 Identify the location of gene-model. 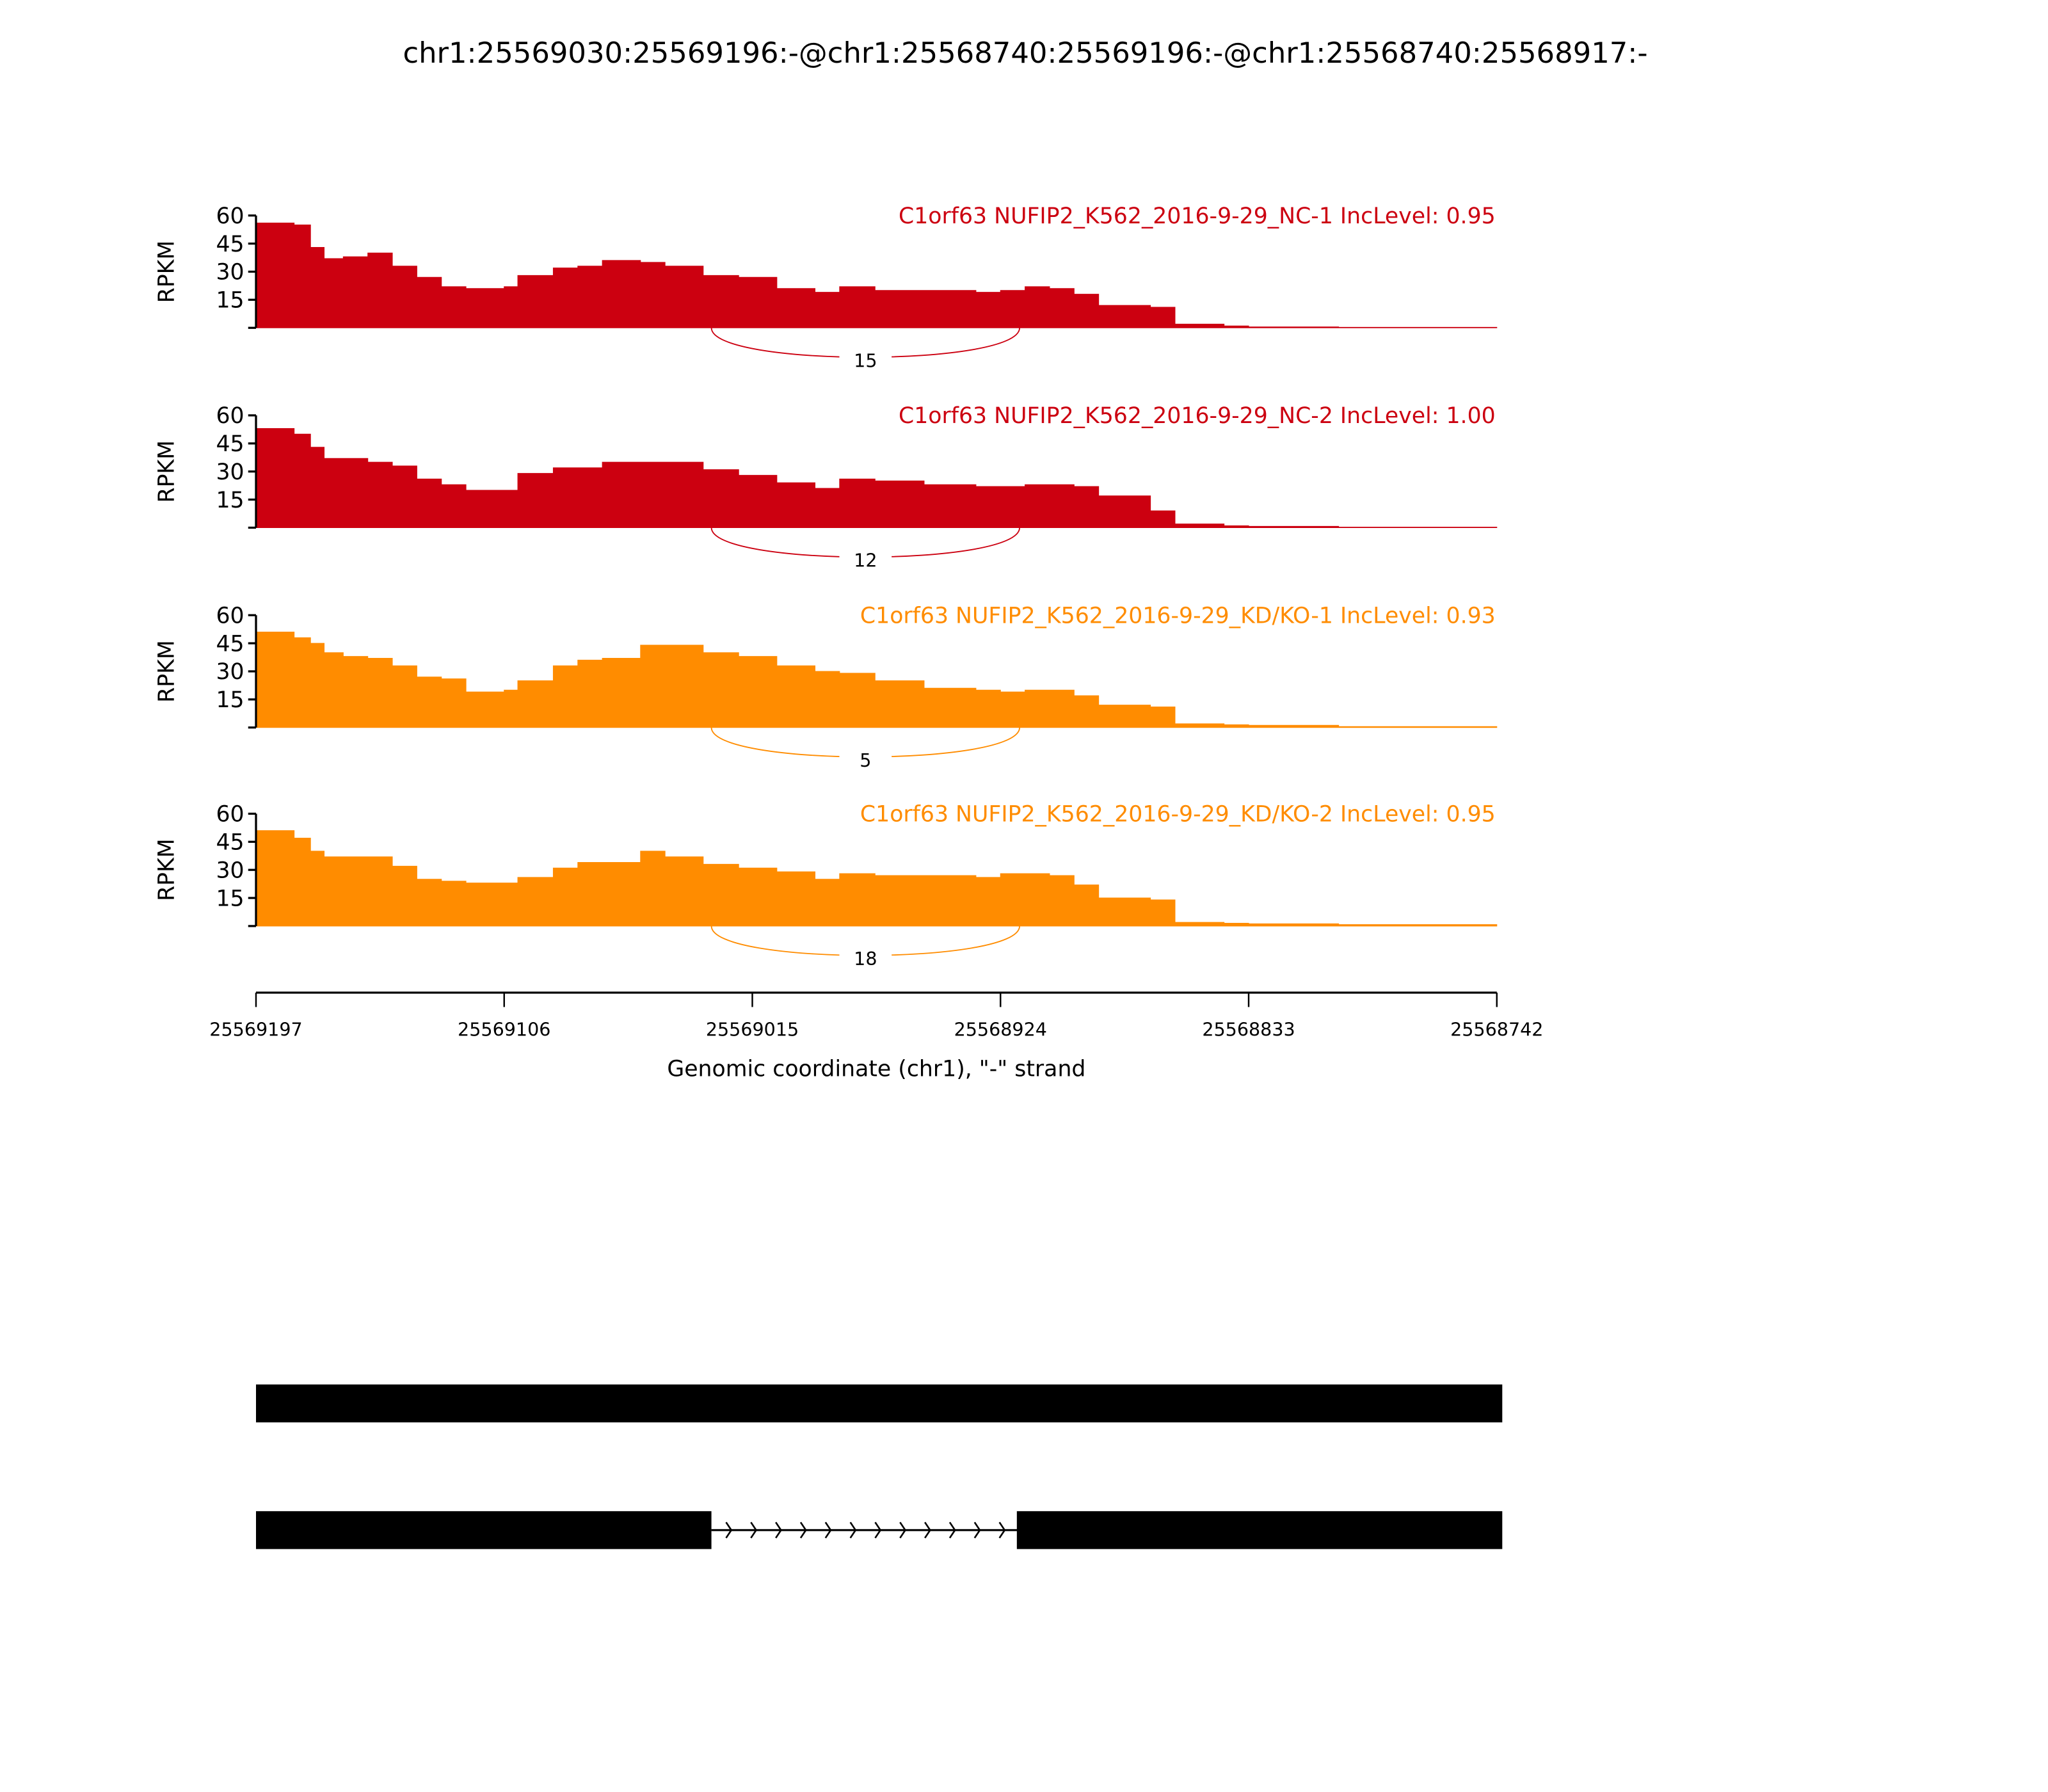
(879, 1466).